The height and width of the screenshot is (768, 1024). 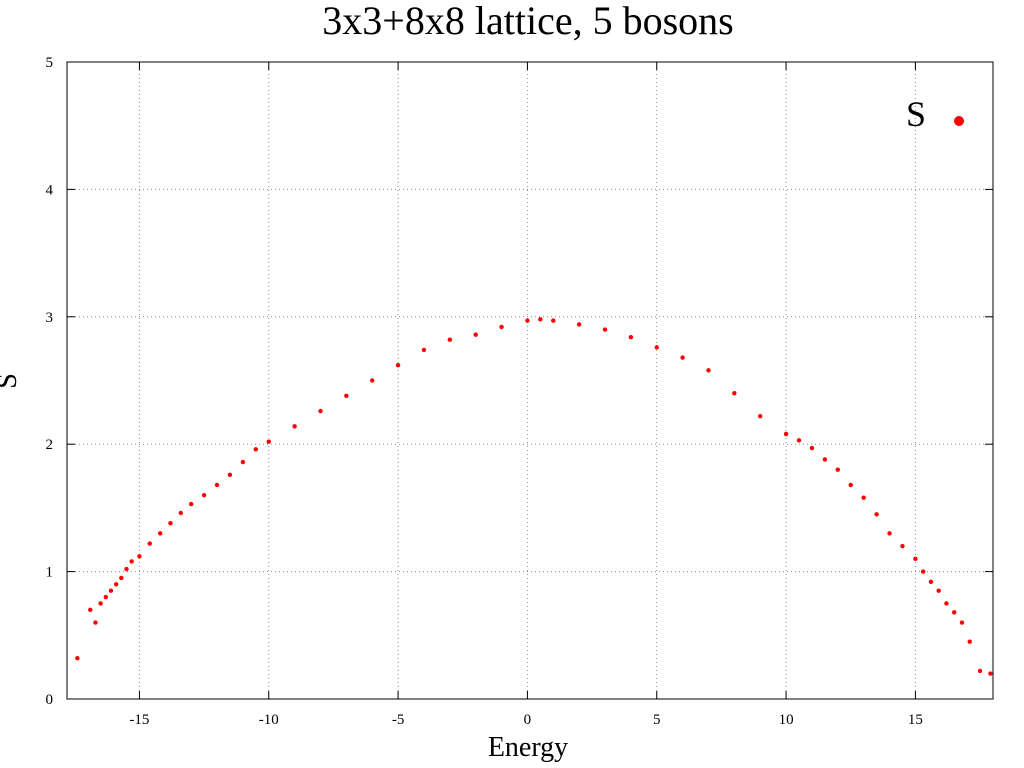 What do you see at coordinates (786, 720) in the screenshot?
I see `x-tick-label: 10` at bounding box center [786, 720].